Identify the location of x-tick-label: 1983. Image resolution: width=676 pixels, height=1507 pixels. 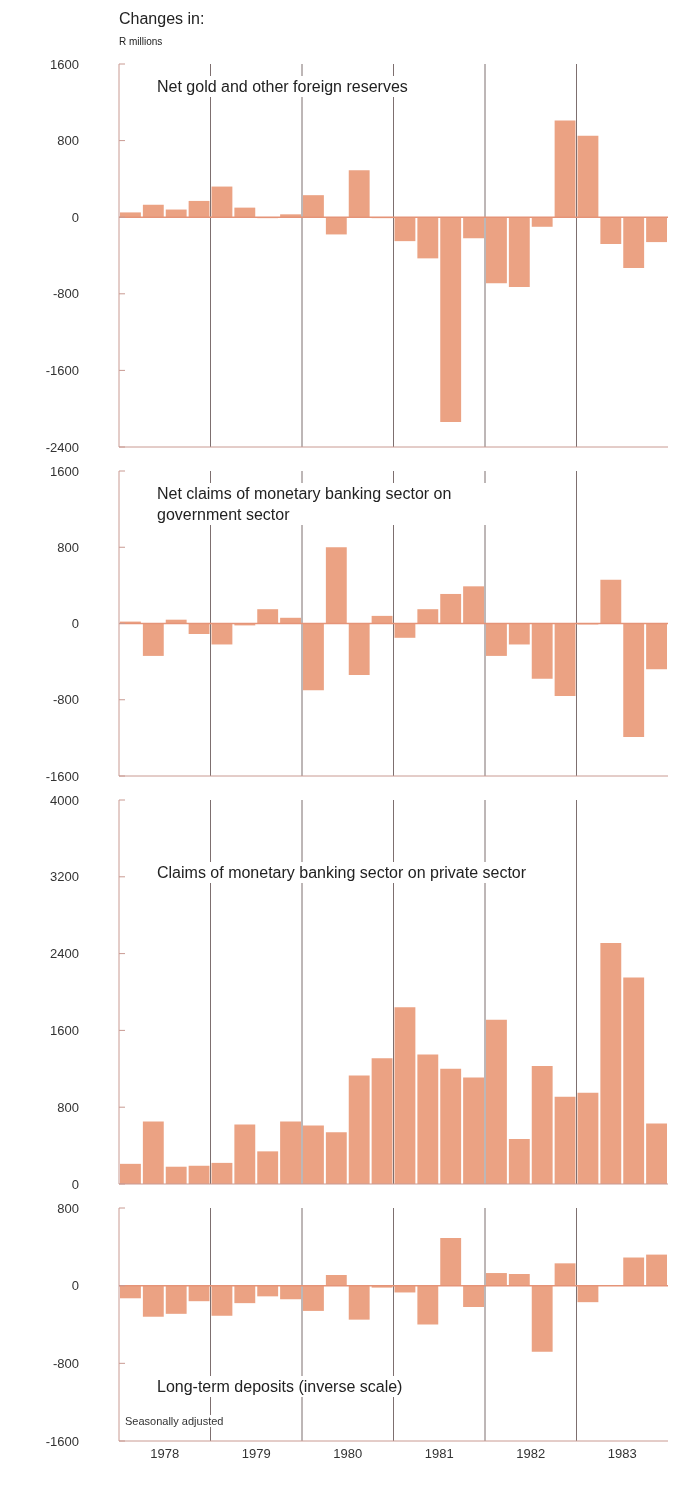
(622, 1454).